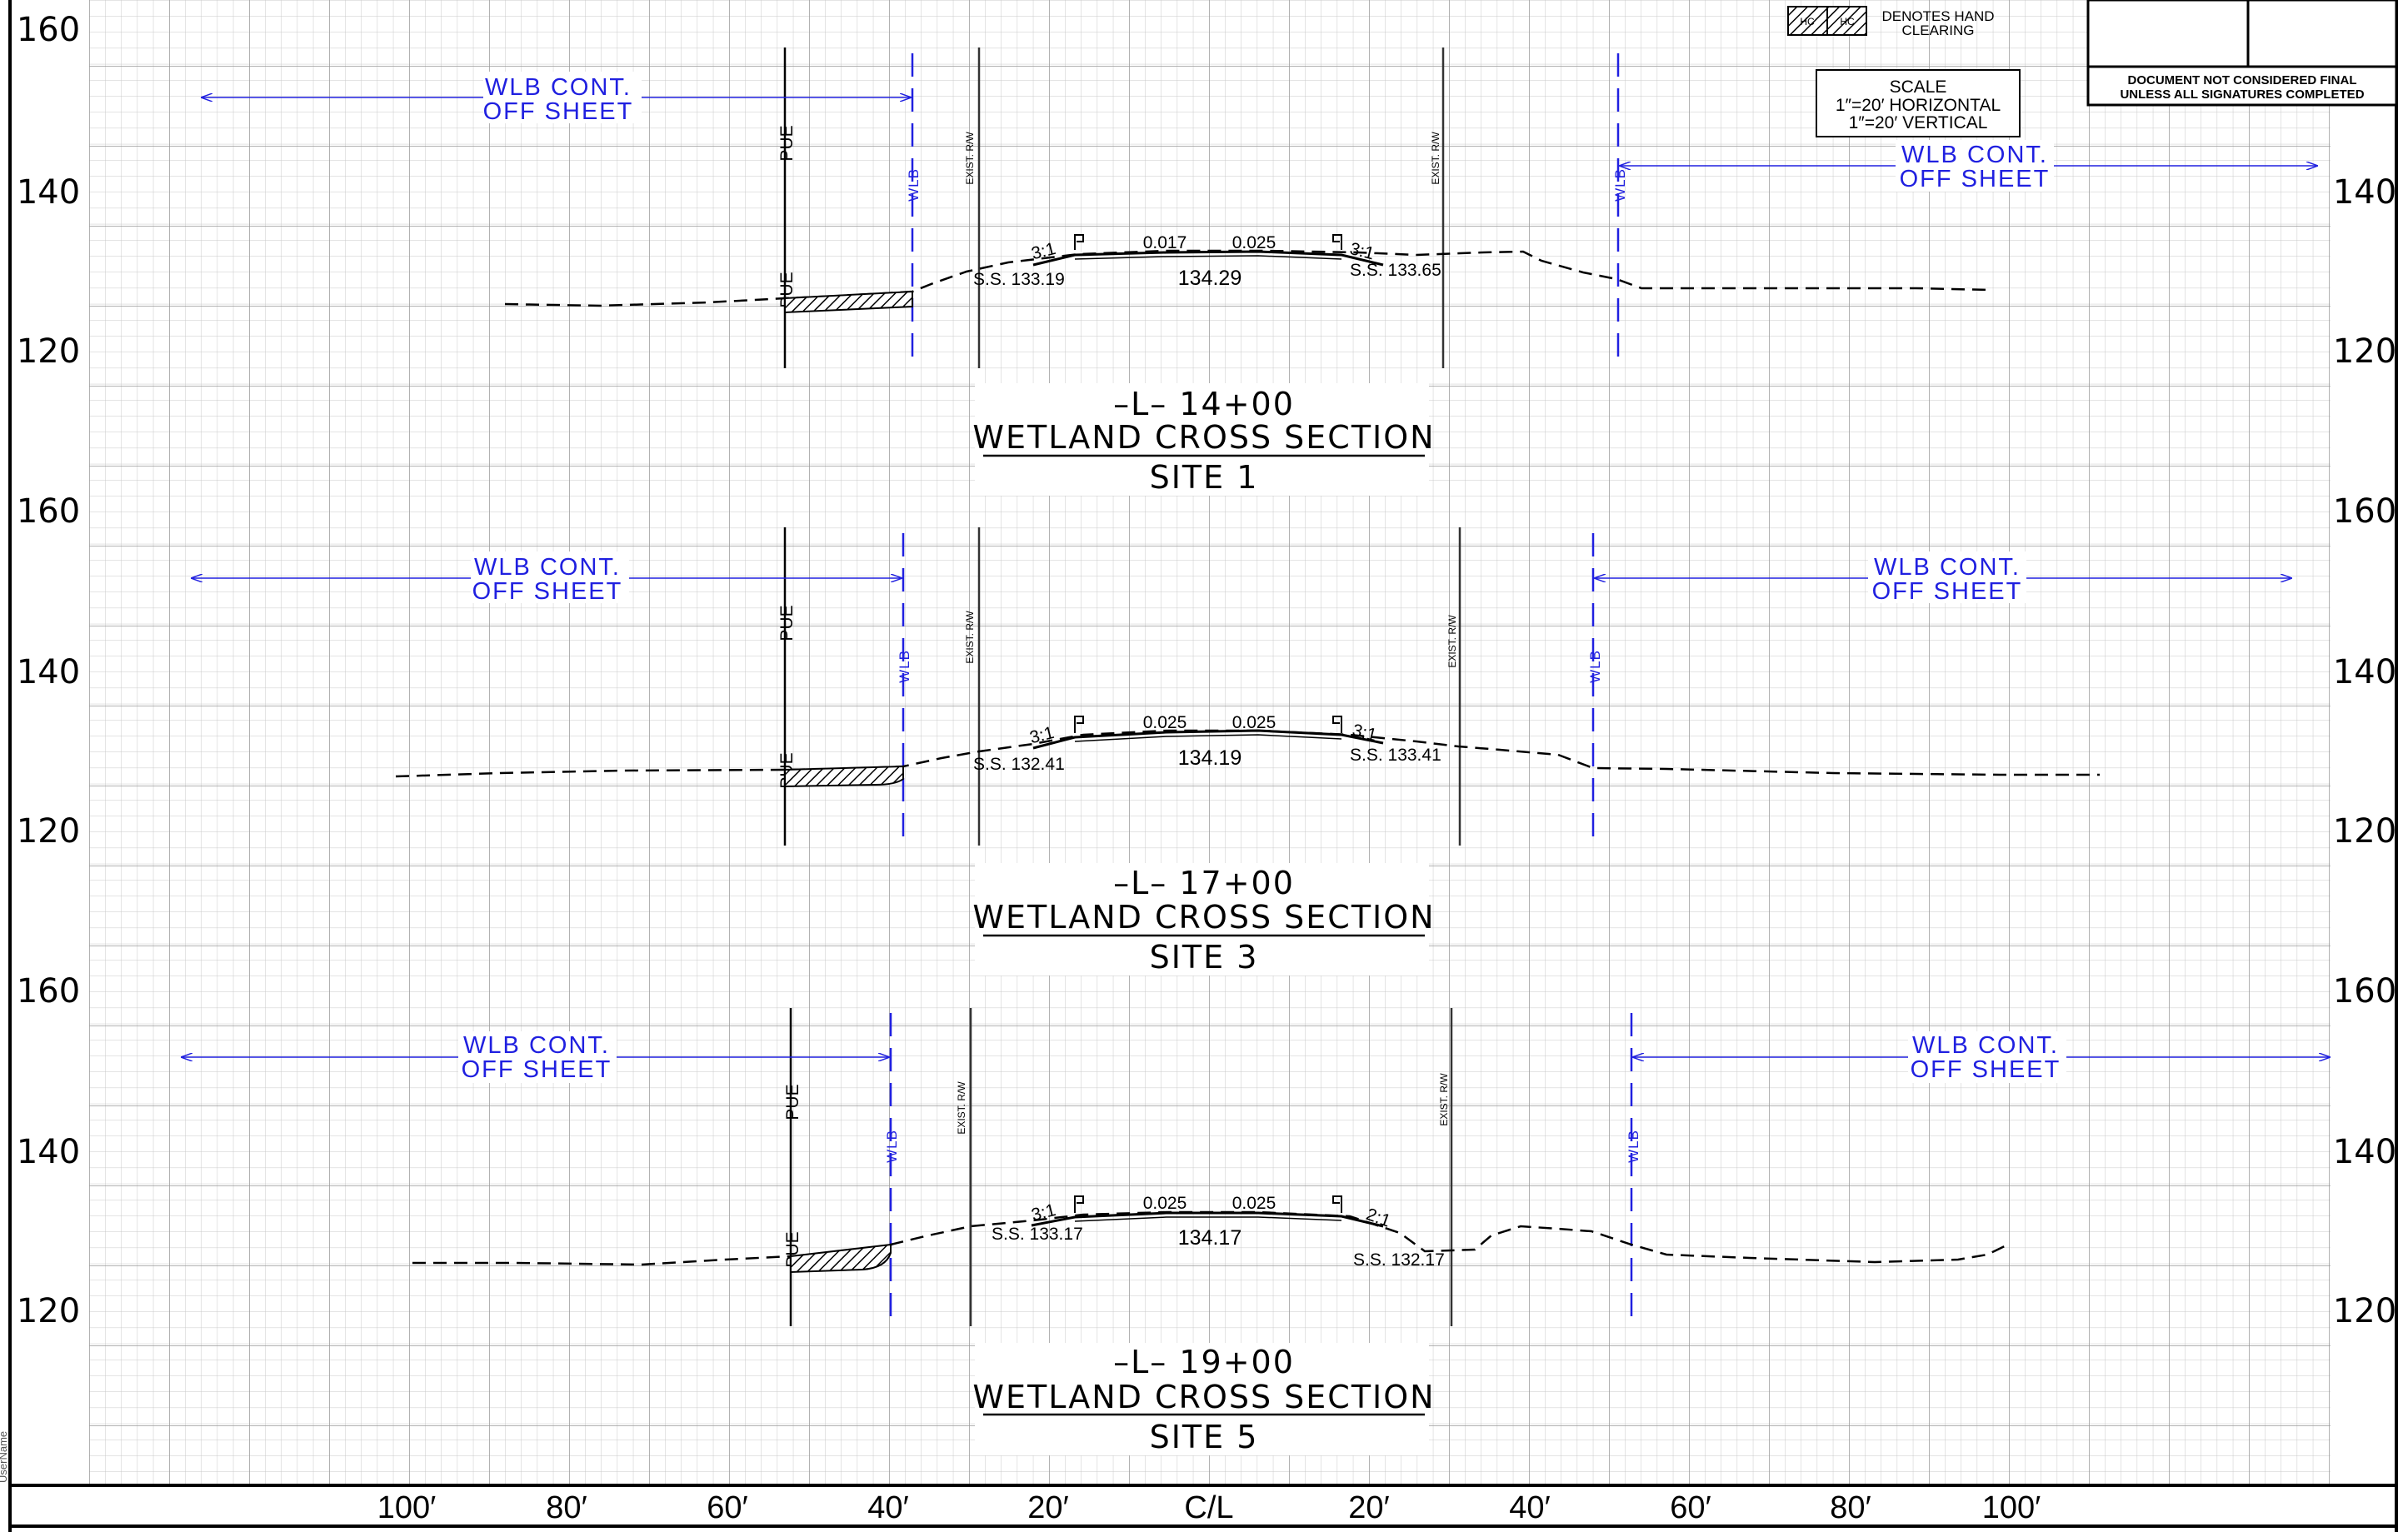 The image size is (2408, 1532). Describe the element at coordinates (1395, 756) in the screenshot. I see `ss-right: S.S. 133.41` at that location.